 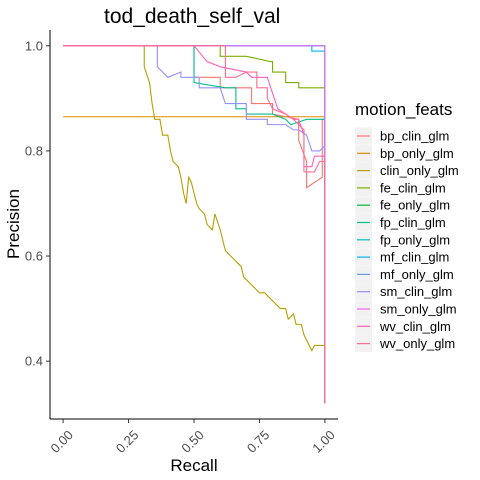 I want to click on legend-label: fp_clin_glm, so click(x=413, y=222).